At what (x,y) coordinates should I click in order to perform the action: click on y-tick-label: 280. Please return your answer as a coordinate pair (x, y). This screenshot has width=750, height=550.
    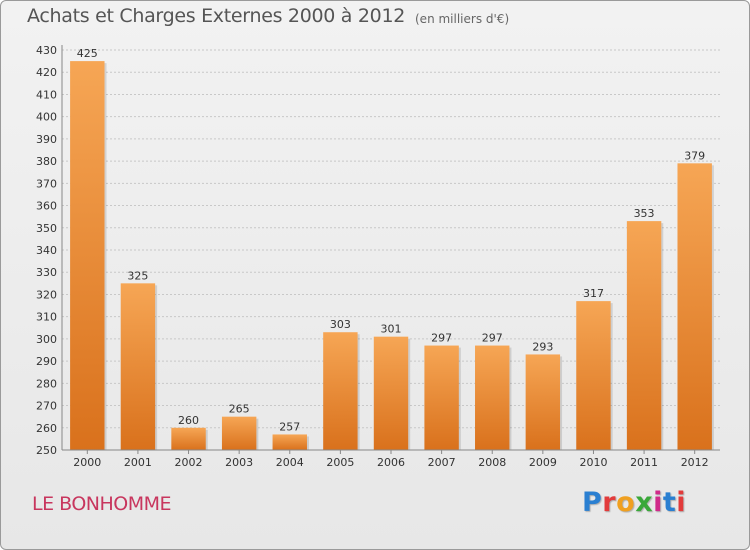
    Looking at the image, I should click on (46, 383).